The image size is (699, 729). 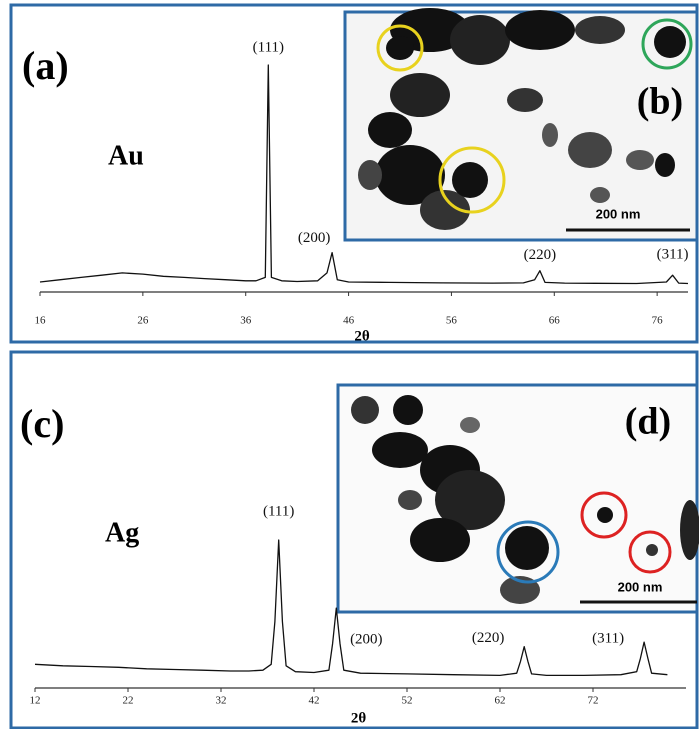 What do you see at coordinates (42, 423) in the screenshot?
I see `panel-label: (c)` at bounding box center [42, 423].